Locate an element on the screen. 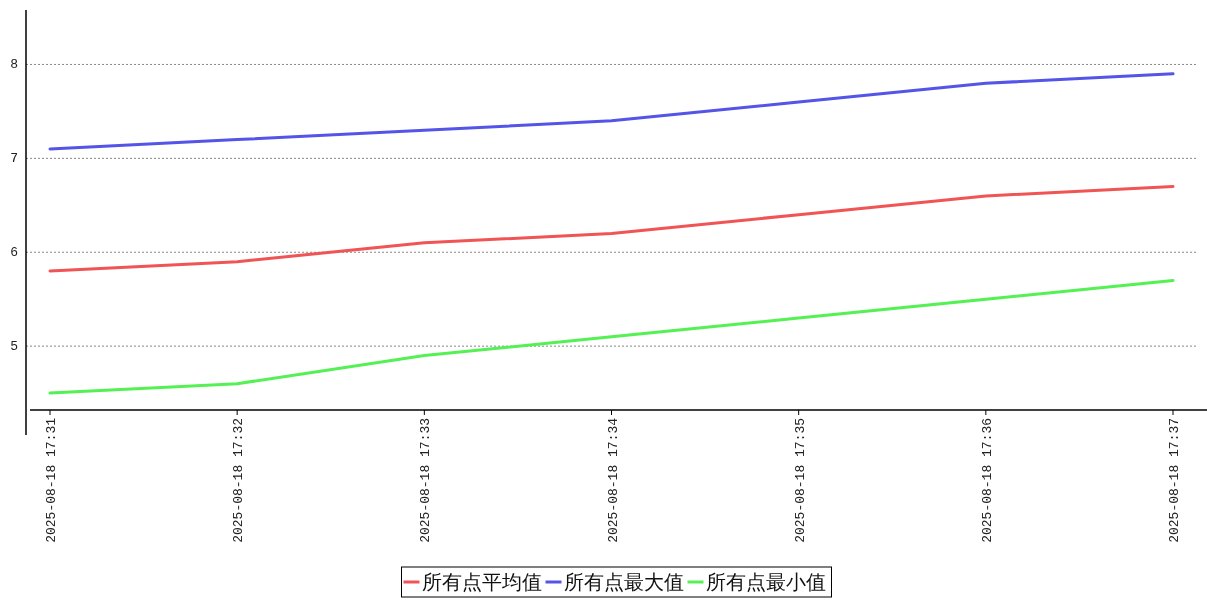  legend-label: 所有点最小值 is located at coordinates (765, 582).